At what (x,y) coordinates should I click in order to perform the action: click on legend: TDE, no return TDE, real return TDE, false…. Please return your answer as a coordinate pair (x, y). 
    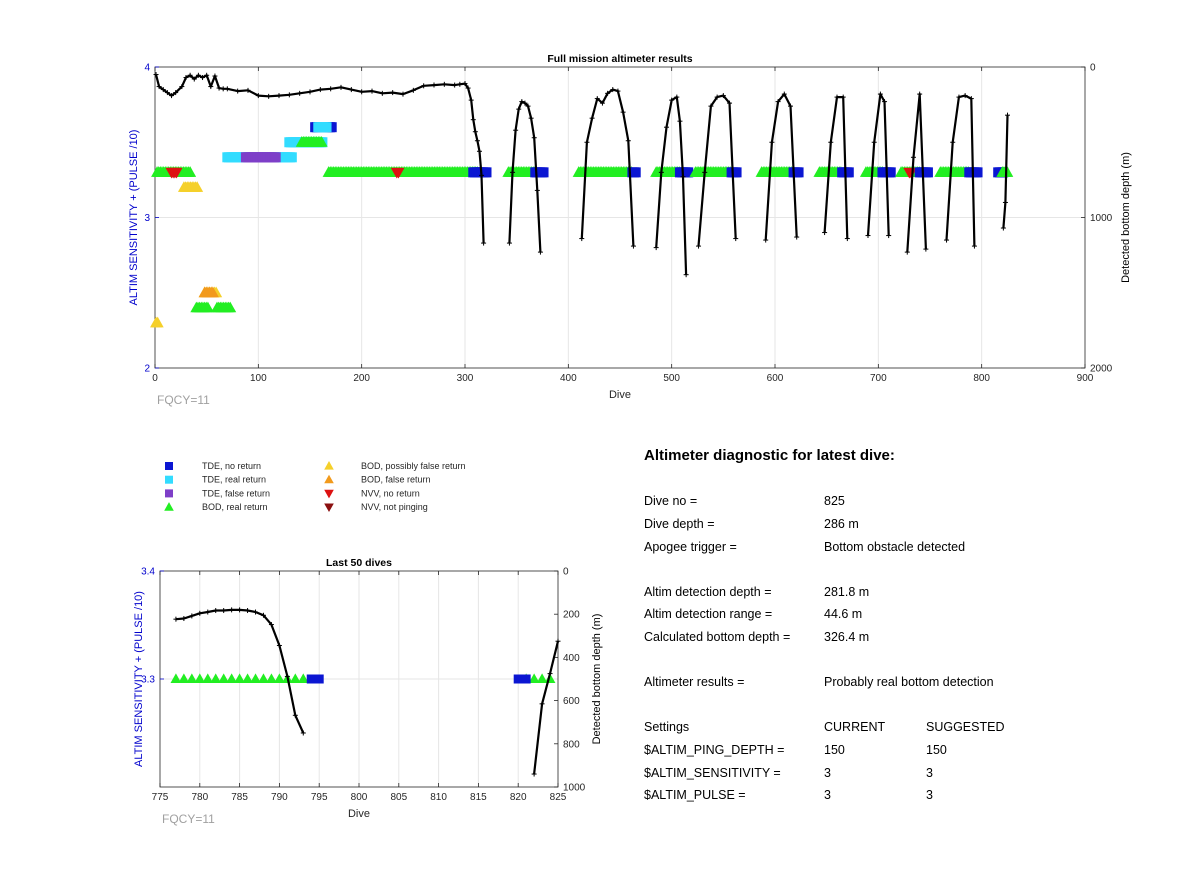
    Looking at the image, I should click on (315, 486).